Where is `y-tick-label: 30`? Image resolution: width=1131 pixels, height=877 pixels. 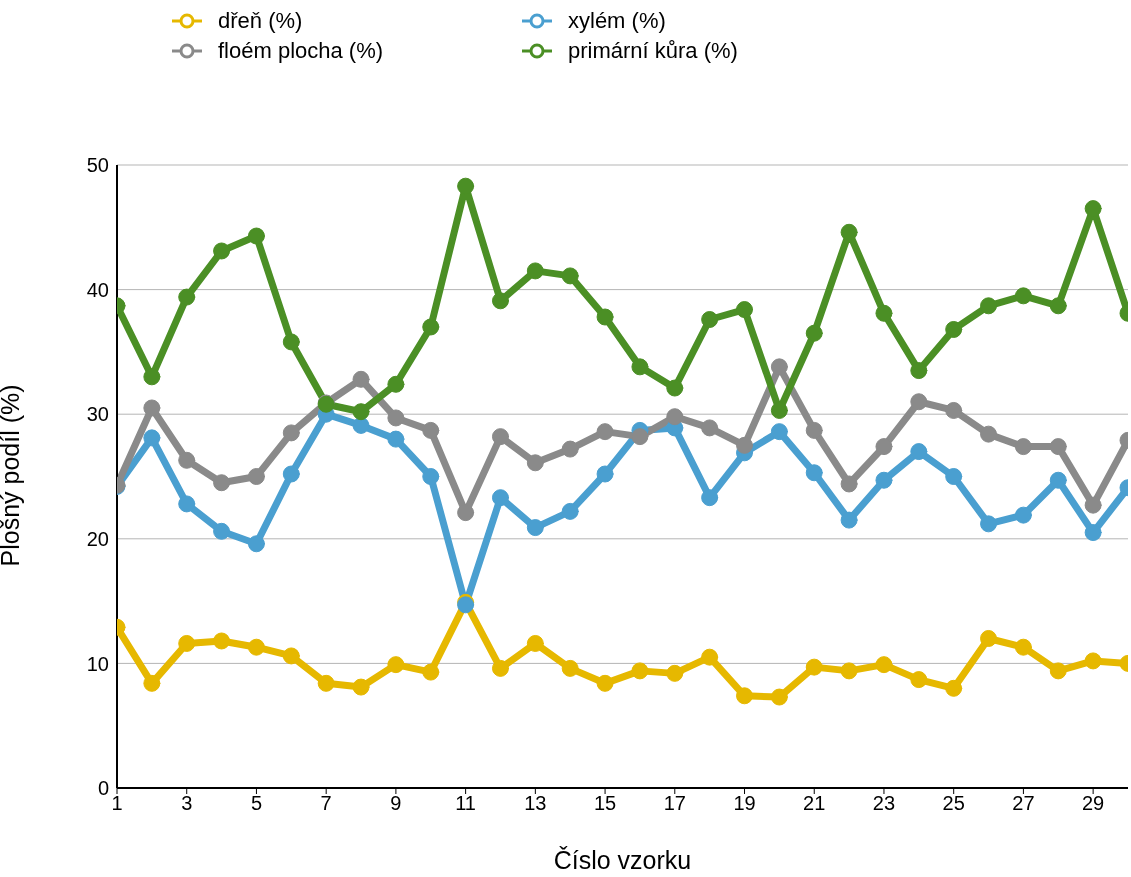 y-tick-label: 30 is located at coordinates (97, 414).